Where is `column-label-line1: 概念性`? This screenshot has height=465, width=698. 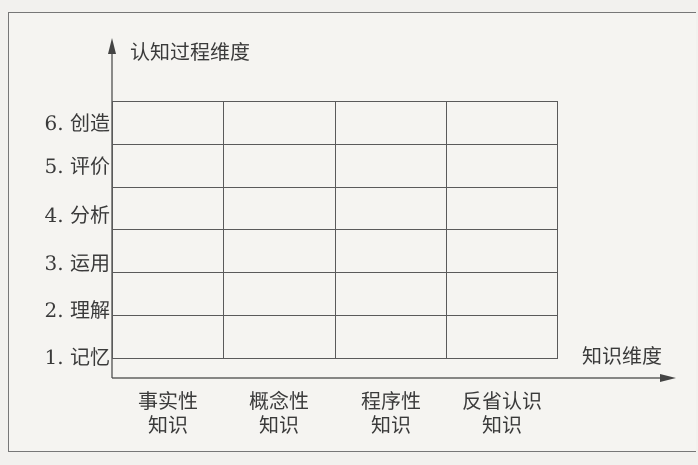 column-label-line1: 概念性 is located at coordinates (279, 401).